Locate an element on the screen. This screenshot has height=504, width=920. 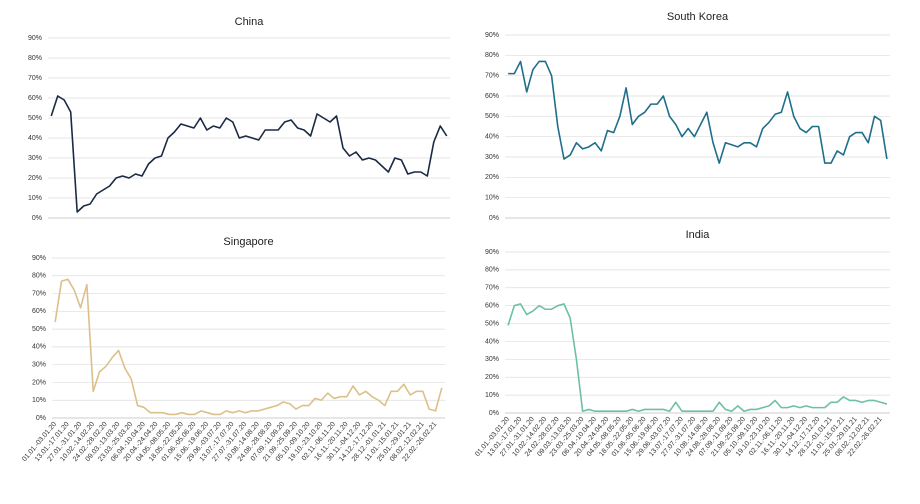
chart-title: Singapore is located at coordinates (248, 242).